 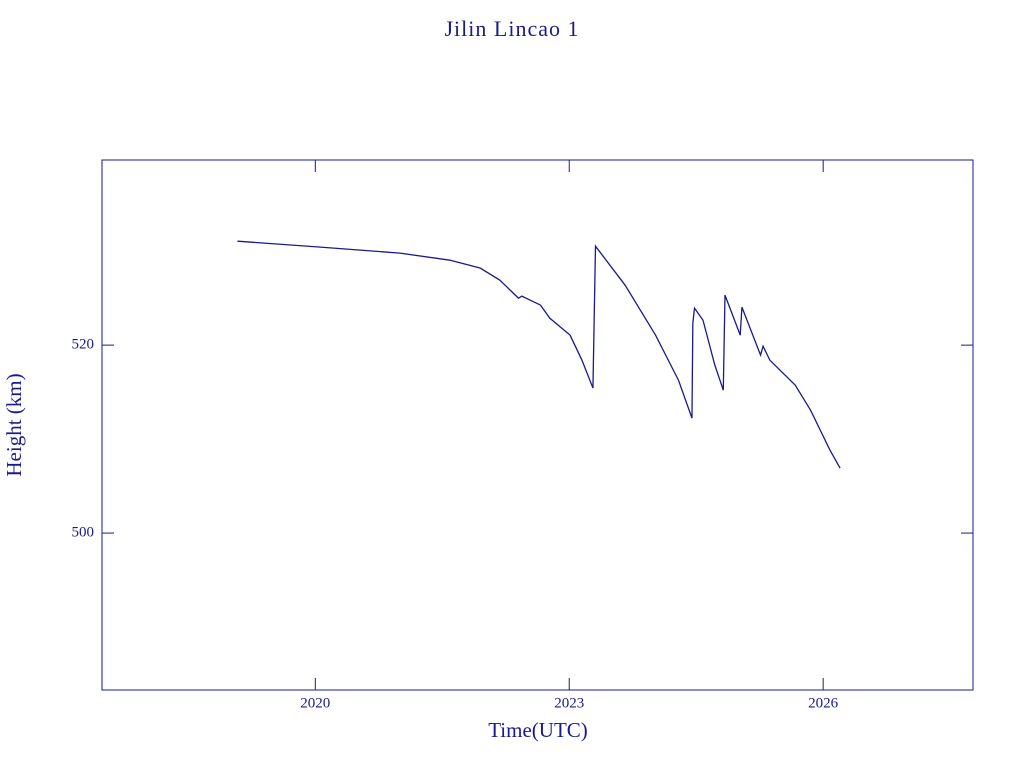 What do you see at coordinates (569, 703) in the screenshot?
I see `x-tick-label: 2023` at bounding box center [569, 703].